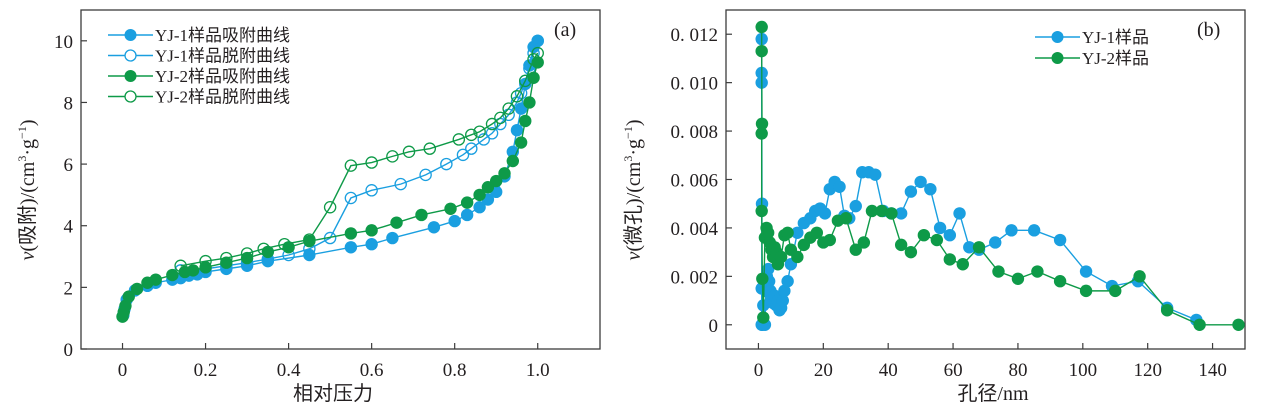  What do you see at coordinates (990, 362) in the screenshot?
I see `panel-b-x-axis: 0 20 40 60 80 100 120 140` at bounding box center [990, 362].